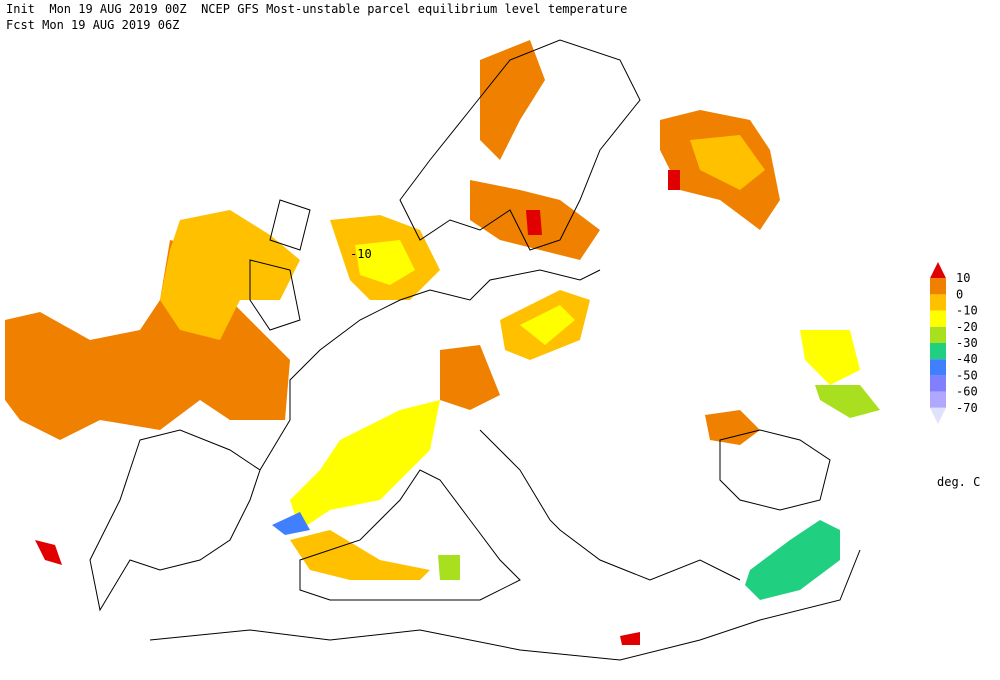 The height and width of the screenshot is (680, 1000). Describe the element at coordinates (967, 392) in the screenshot. I see `legend-label: -60` at that location.